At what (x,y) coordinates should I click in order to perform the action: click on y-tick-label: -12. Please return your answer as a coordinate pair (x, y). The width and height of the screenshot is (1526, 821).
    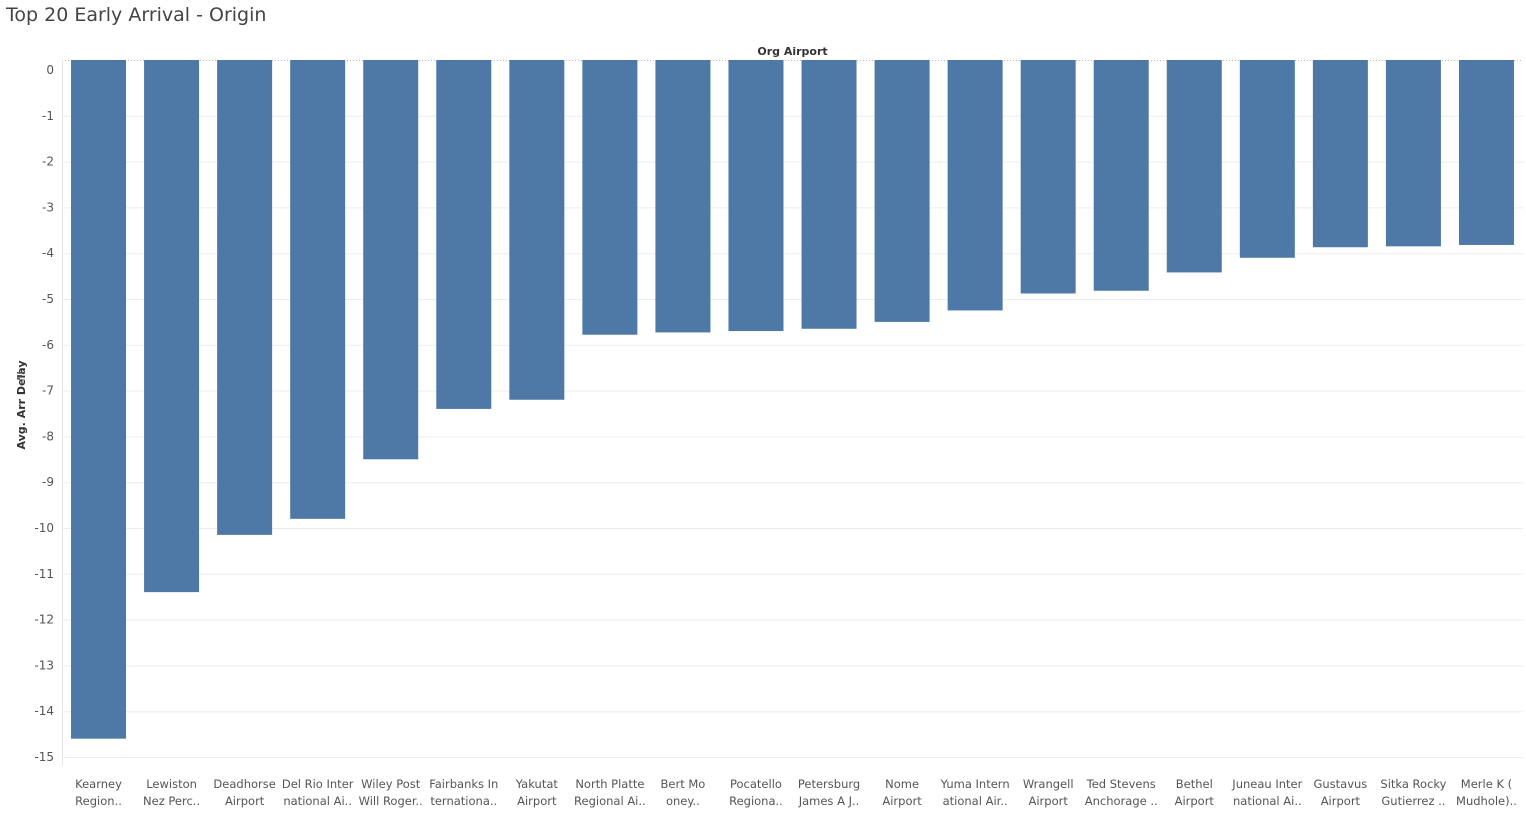
    Looking at the image, I should click on (44, 620).